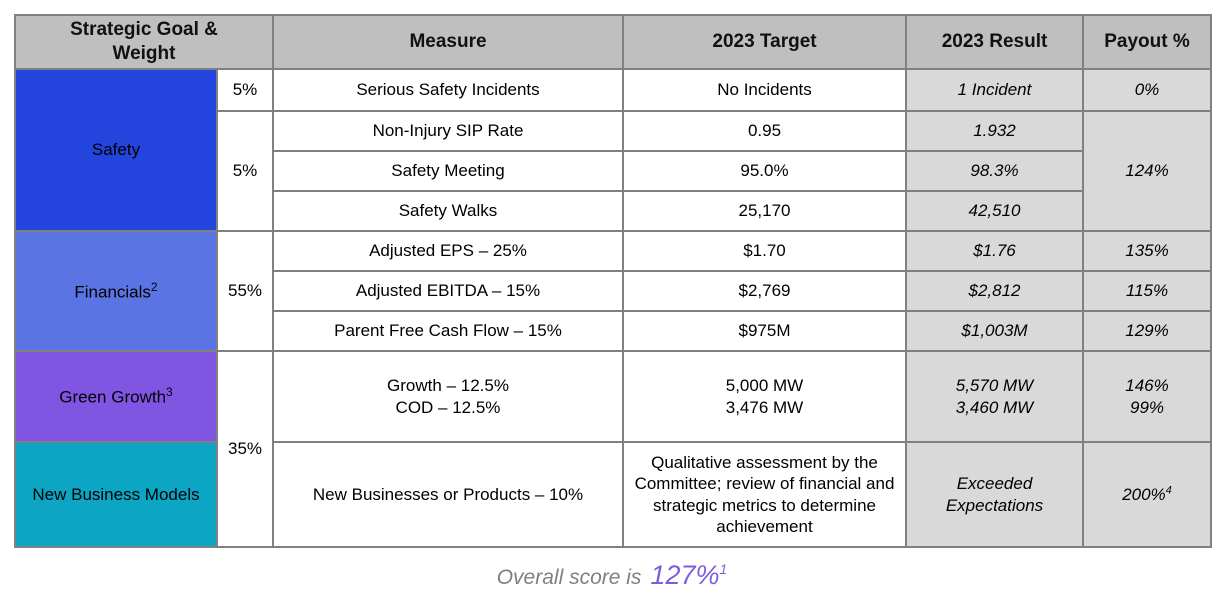 The height and width of the screenshot is (596, 1218). Describe the element at coordinates (994, 407) in the screenshot. I see `result-line: 3,460 MW` at that location.